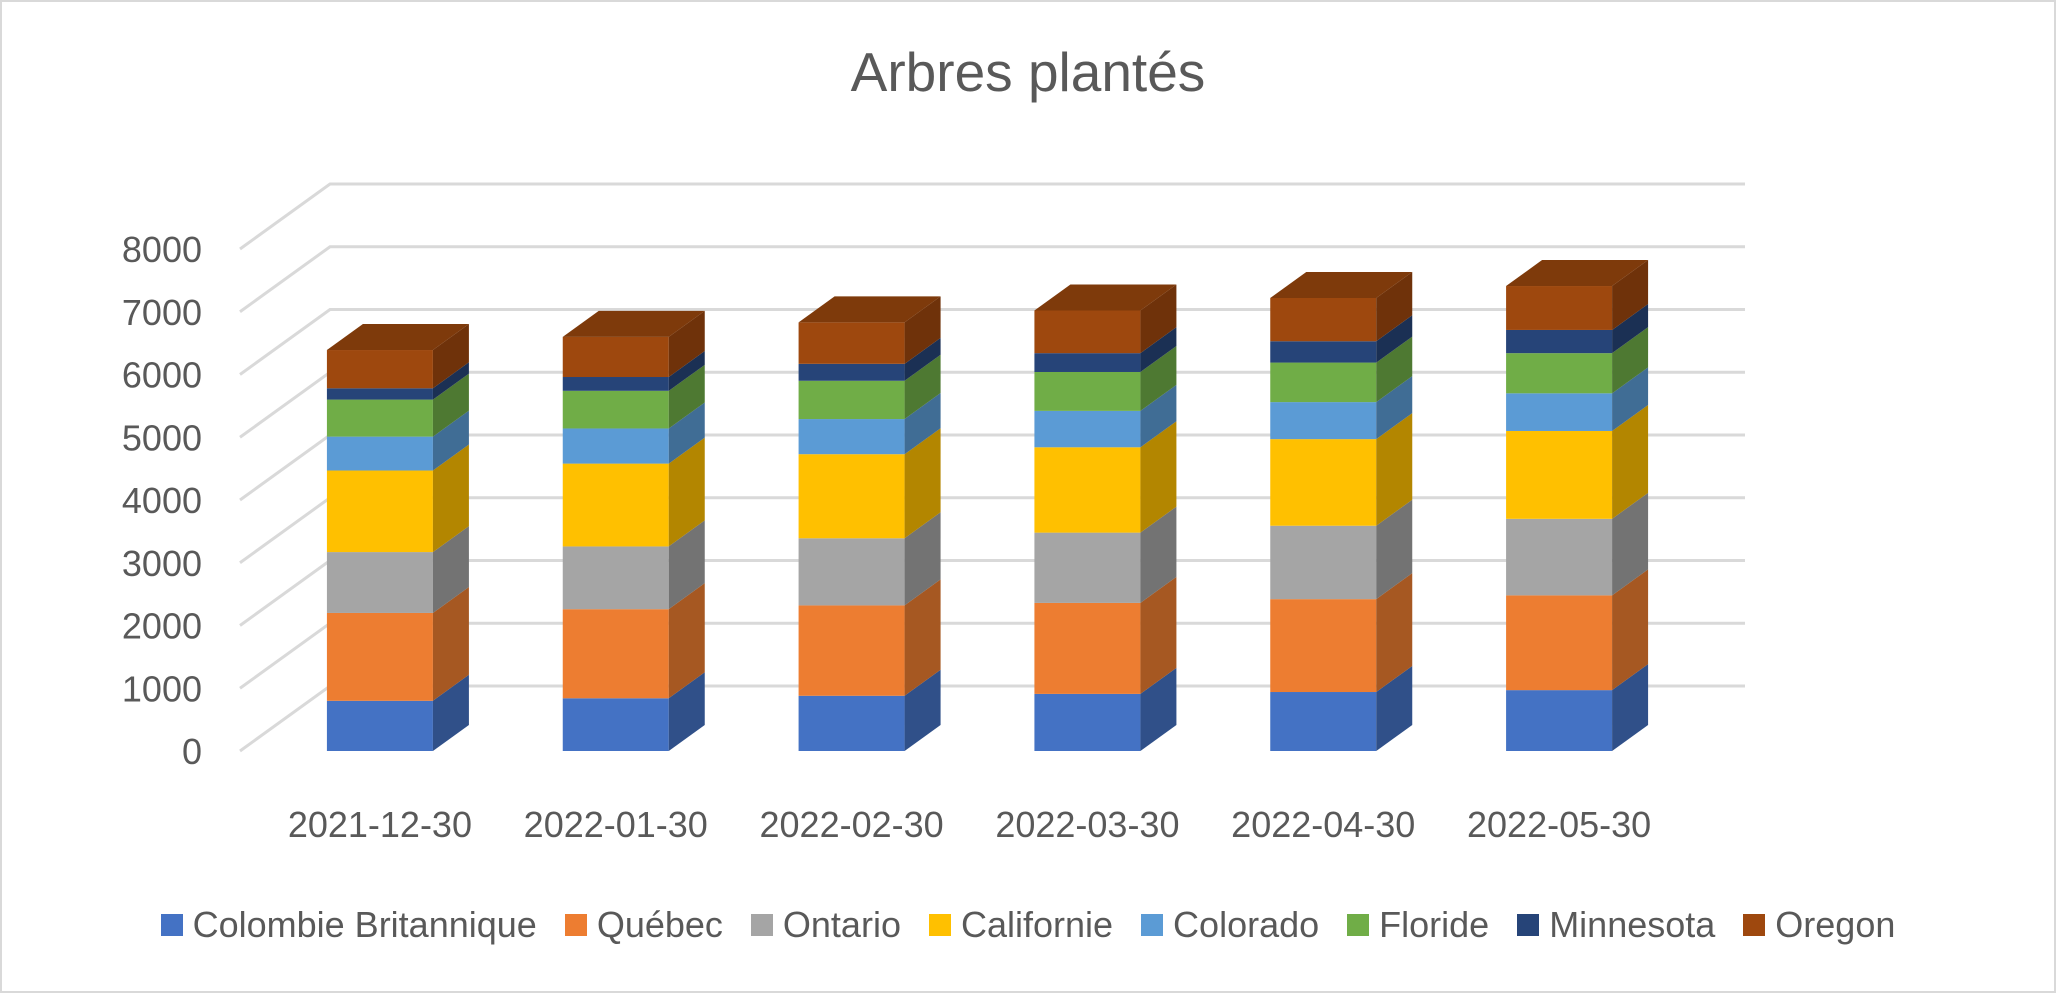 This screenshot has height=993, width=2056. What do you see at coordinates (1246, 924) in the screenshot?
I see `legend-label: Colorado` at bounding box center [1246, 924].